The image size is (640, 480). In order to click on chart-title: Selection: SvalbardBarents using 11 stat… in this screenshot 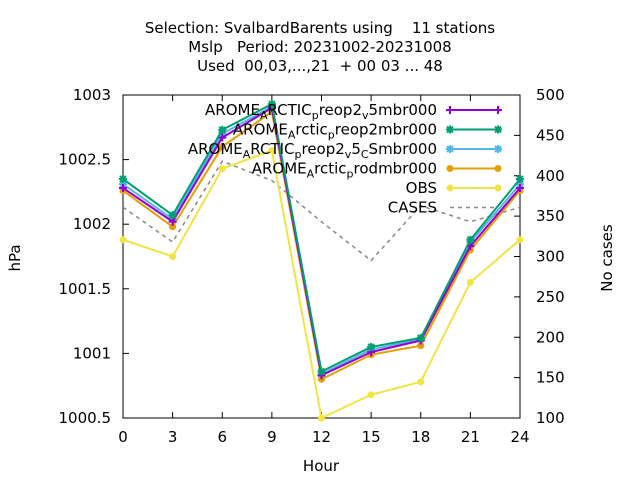, I will do `click(320, 47)`.